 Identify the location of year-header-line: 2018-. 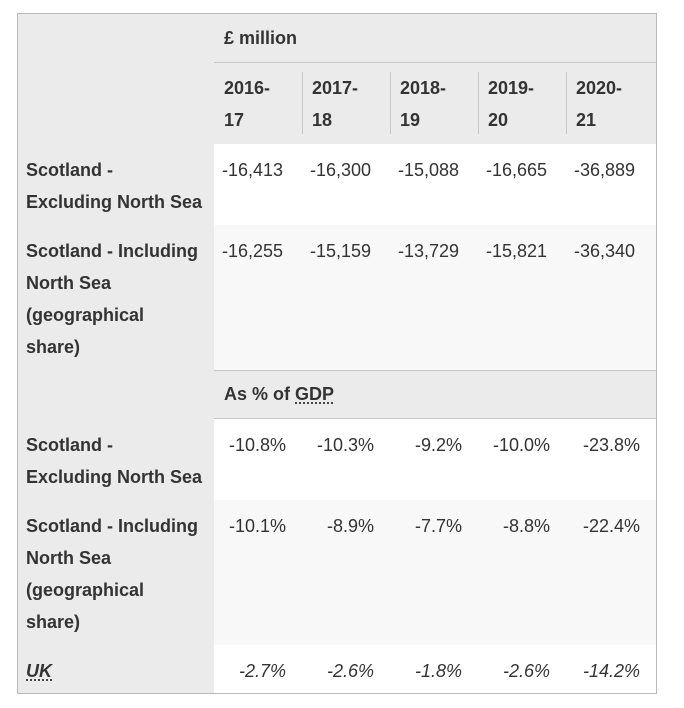
(423, 88).